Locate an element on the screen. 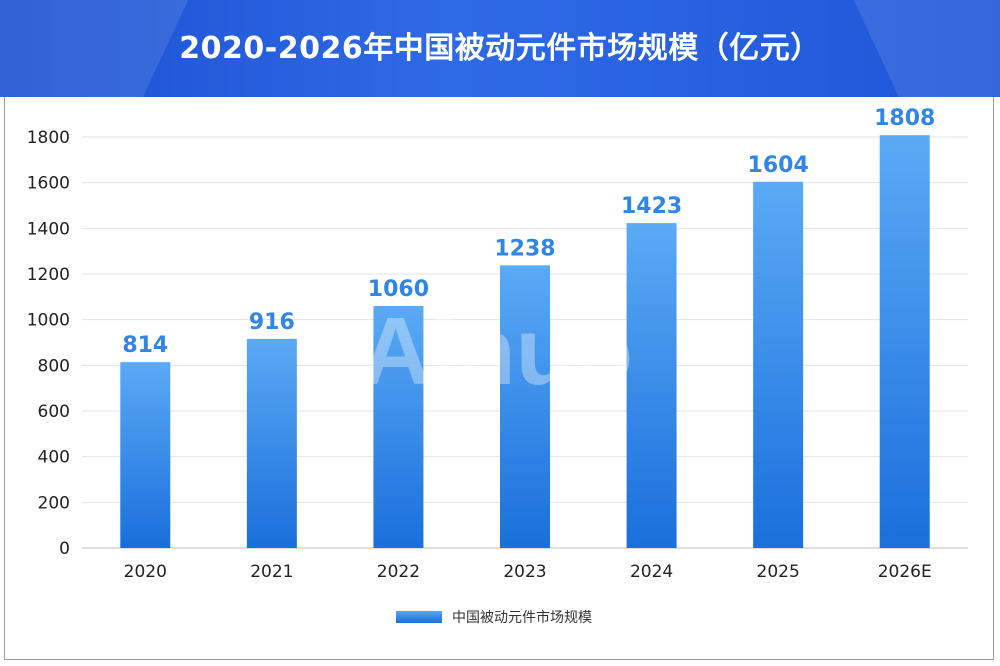 This screenshot has height=666, width=1000. y-tick-label: 0 is located at coordinates (64, 549).